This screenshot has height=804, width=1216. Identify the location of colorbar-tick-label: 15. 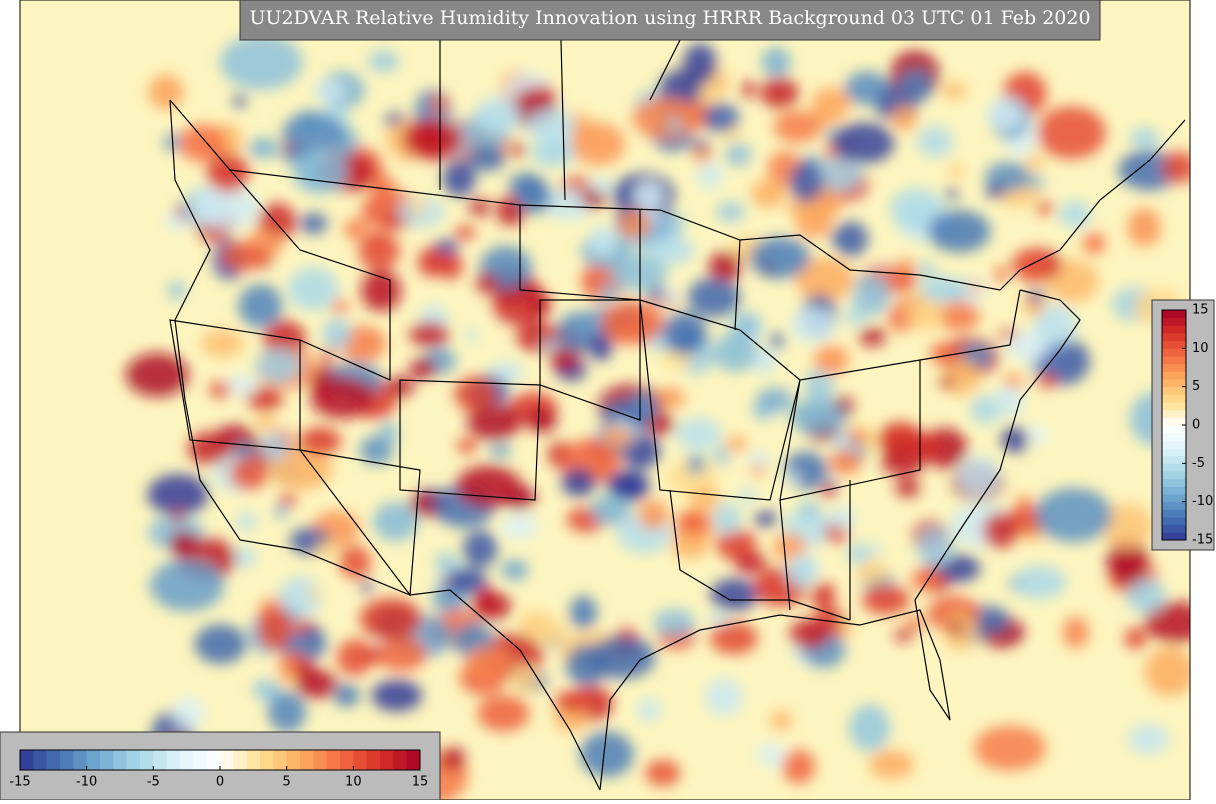
(420, 782).